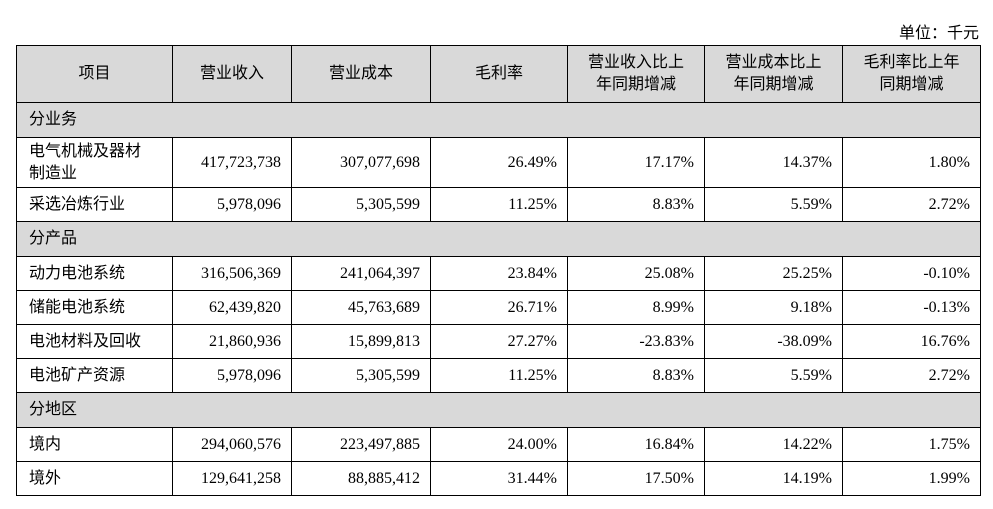 The image size is (993, 509). I want to click on item-name: 境内, so click(94, 444).